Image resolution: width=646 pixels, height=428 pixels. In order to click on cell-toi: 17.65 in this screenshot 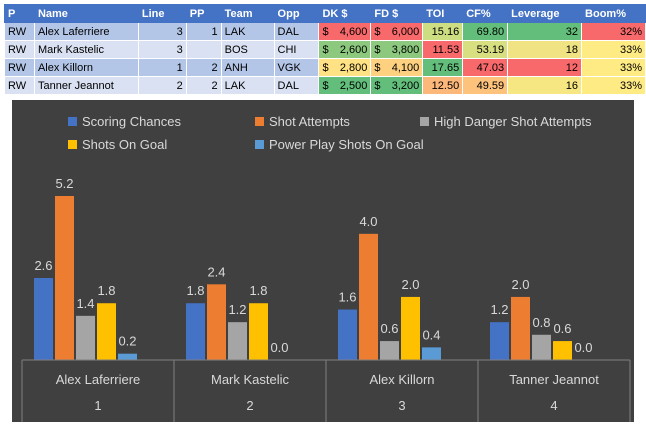, I will do `click(443, 67)`.